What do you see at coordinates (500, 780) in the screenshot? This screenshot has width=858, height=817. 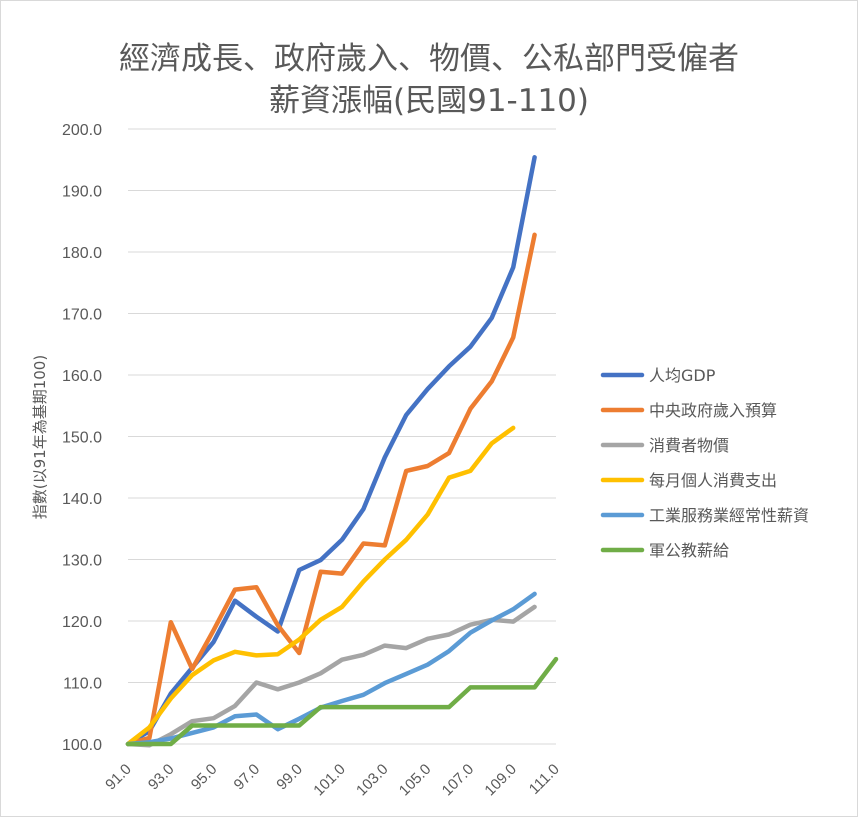 I see `x-tick-label: 109.0` at bounding box center [500, 780].